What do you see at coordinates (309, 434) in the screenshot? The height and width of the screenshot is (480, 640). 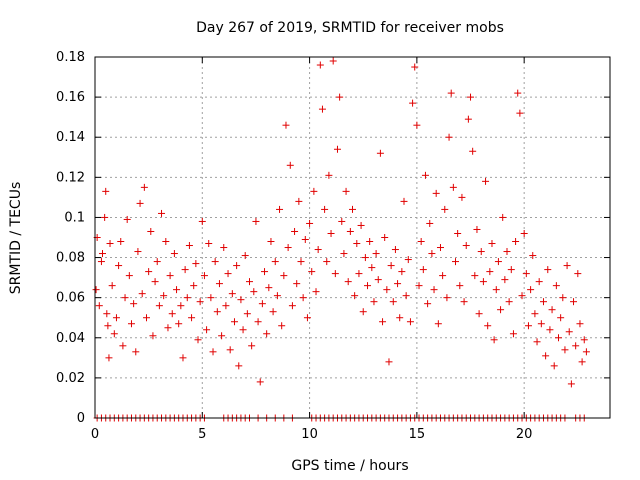 I see `x-tick-label: 10` at bounding box center [309, 434].